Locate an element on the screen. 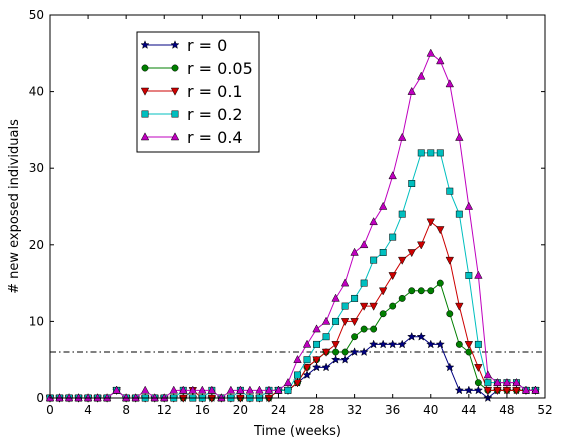 This screenshot has width=561, height=445. x-tick-label: 12 is located at coordinates (164, 410).